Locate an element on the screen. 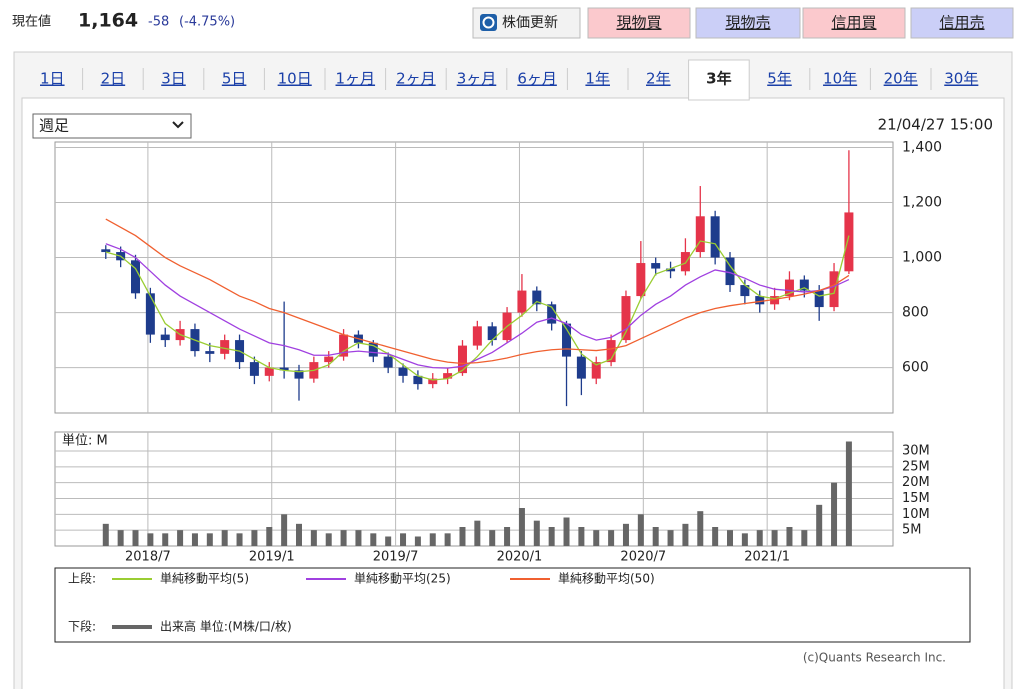 The image size is (1024, 689). y-tick-label: 1,200 is located at coordinates (922, 203).